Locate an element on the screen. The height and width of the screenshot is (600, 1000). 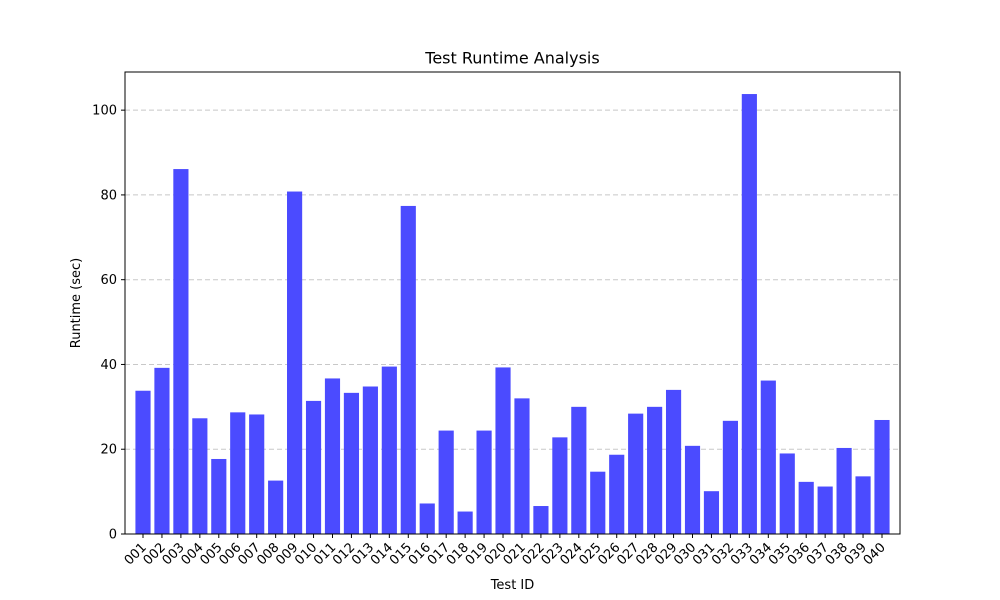
x-axis-label: Test ID is located at coordinates (512, 585).